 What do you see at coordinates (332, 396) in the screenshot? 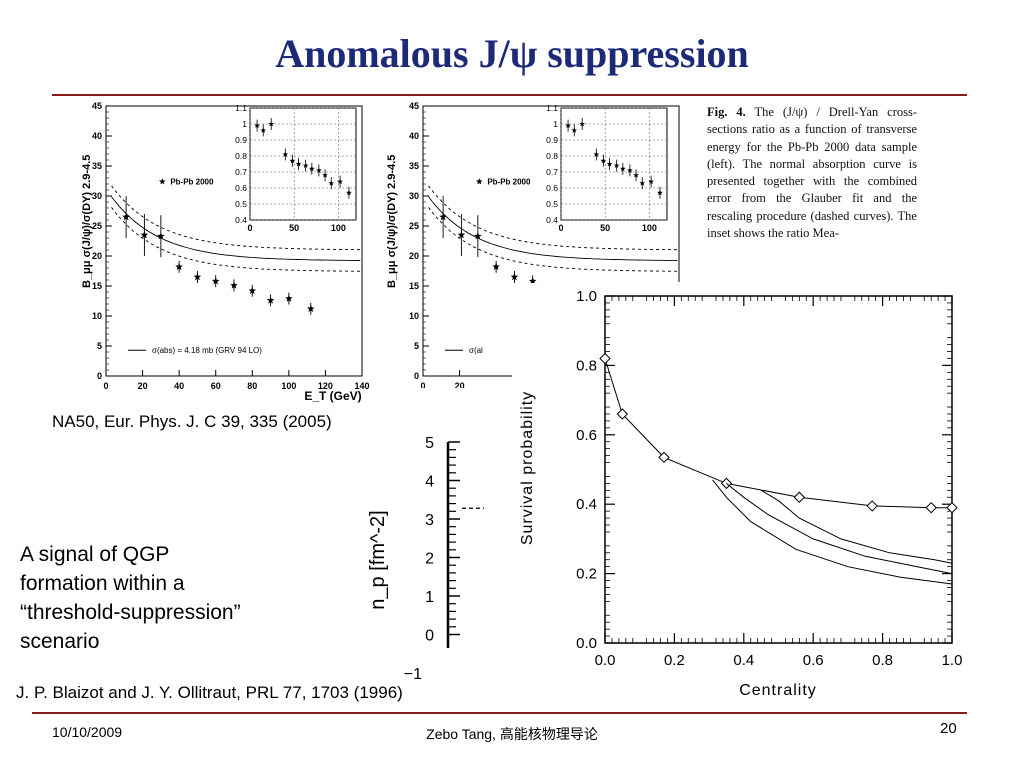
I see `chart-left-xlabel: E_T (GeV)` at bounding box center [332, 396].